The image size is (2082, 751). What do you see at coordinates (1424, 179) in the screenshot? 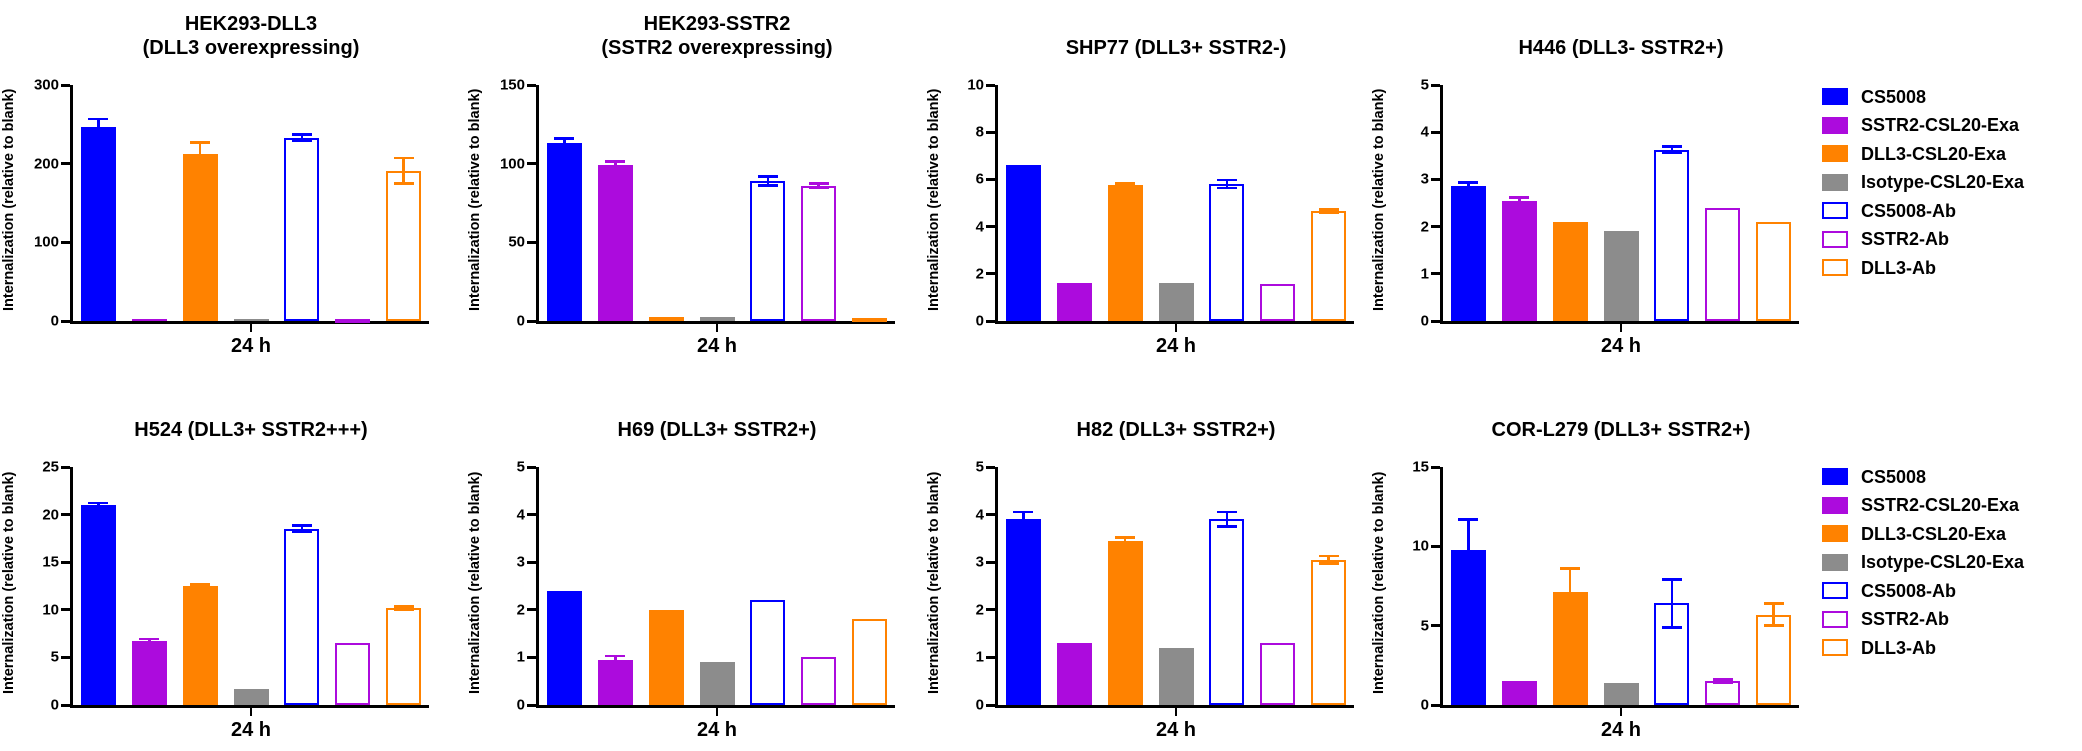
I see `y-tick-label: 3` at bounding box center [1424, 179].